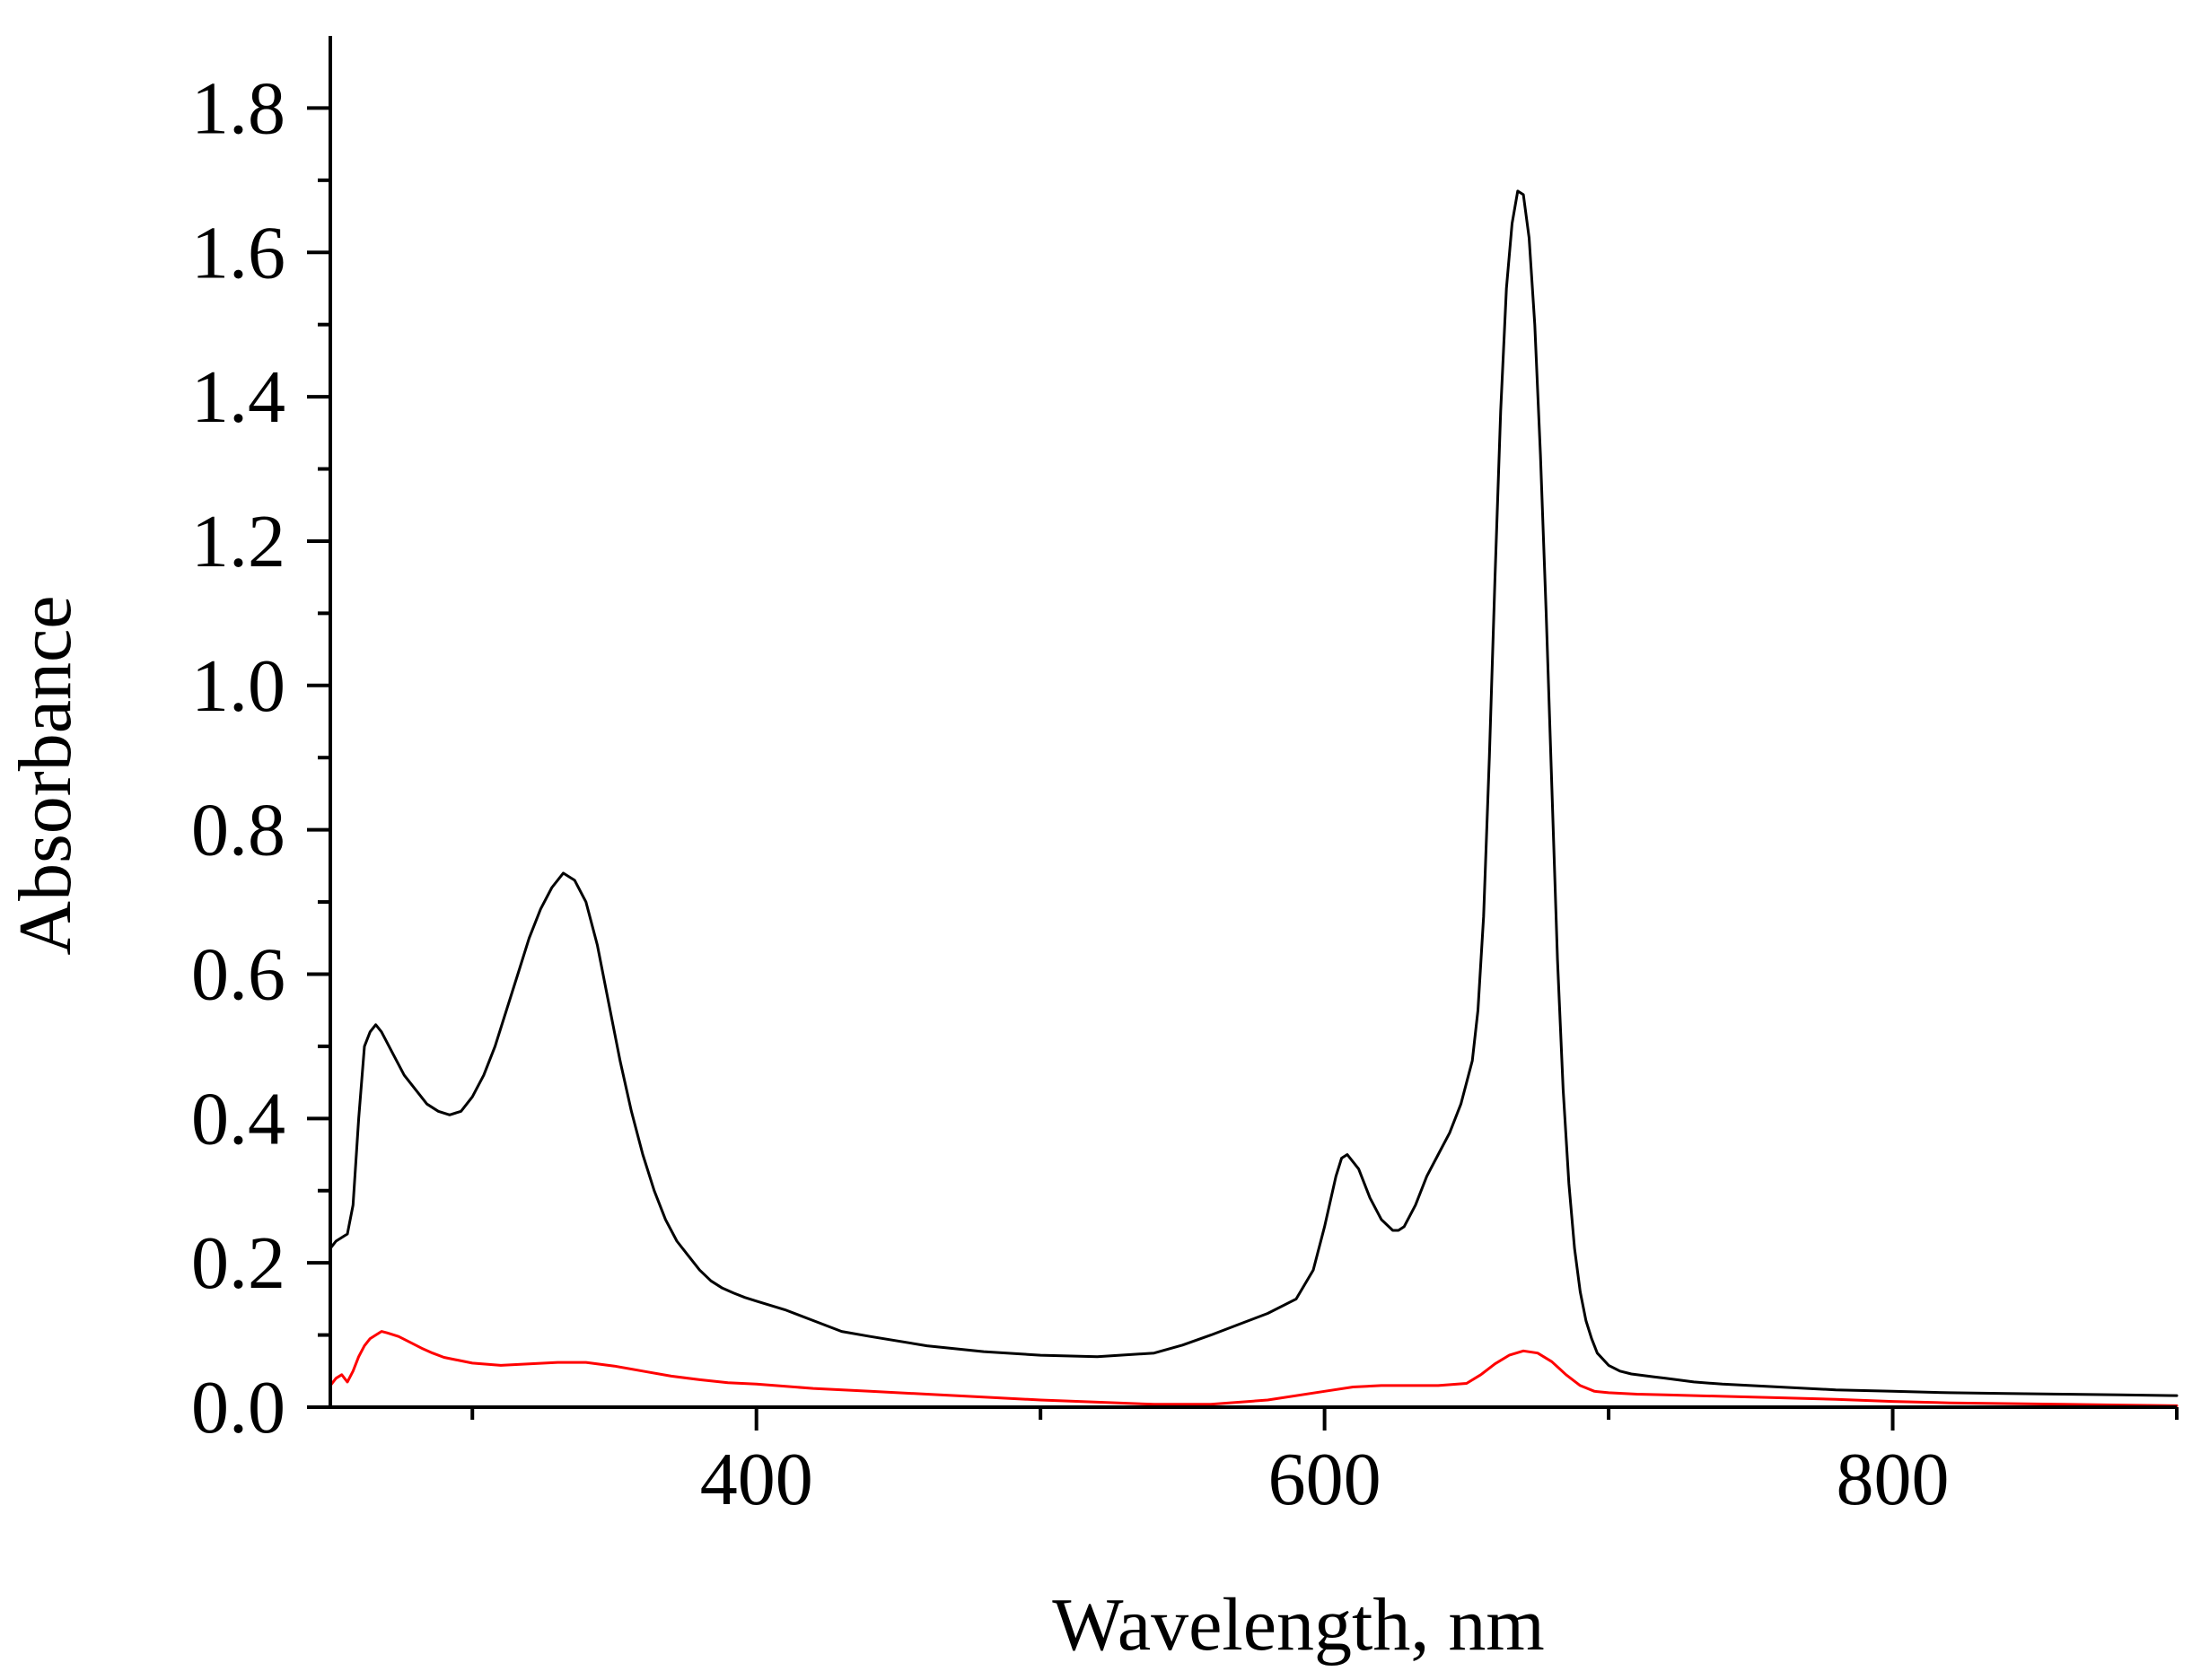 This screenshot has width=2201, height=1680. I want to click on y-tick-label: 1.6, so click(238, 253).